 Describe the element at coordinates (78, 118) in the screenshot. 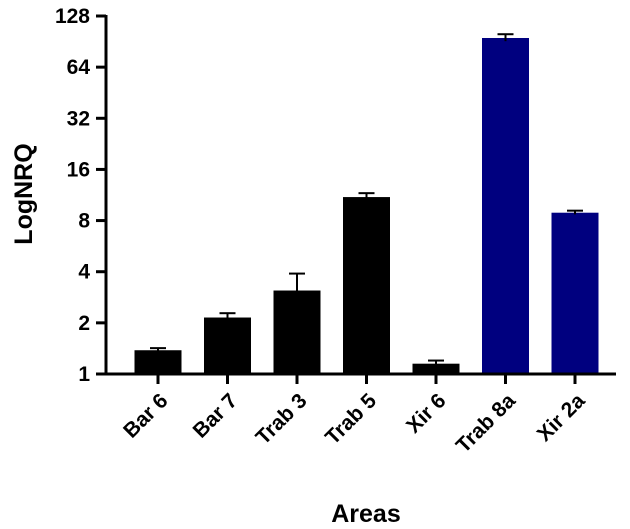

I see `y-tick-label: 32` at that location.